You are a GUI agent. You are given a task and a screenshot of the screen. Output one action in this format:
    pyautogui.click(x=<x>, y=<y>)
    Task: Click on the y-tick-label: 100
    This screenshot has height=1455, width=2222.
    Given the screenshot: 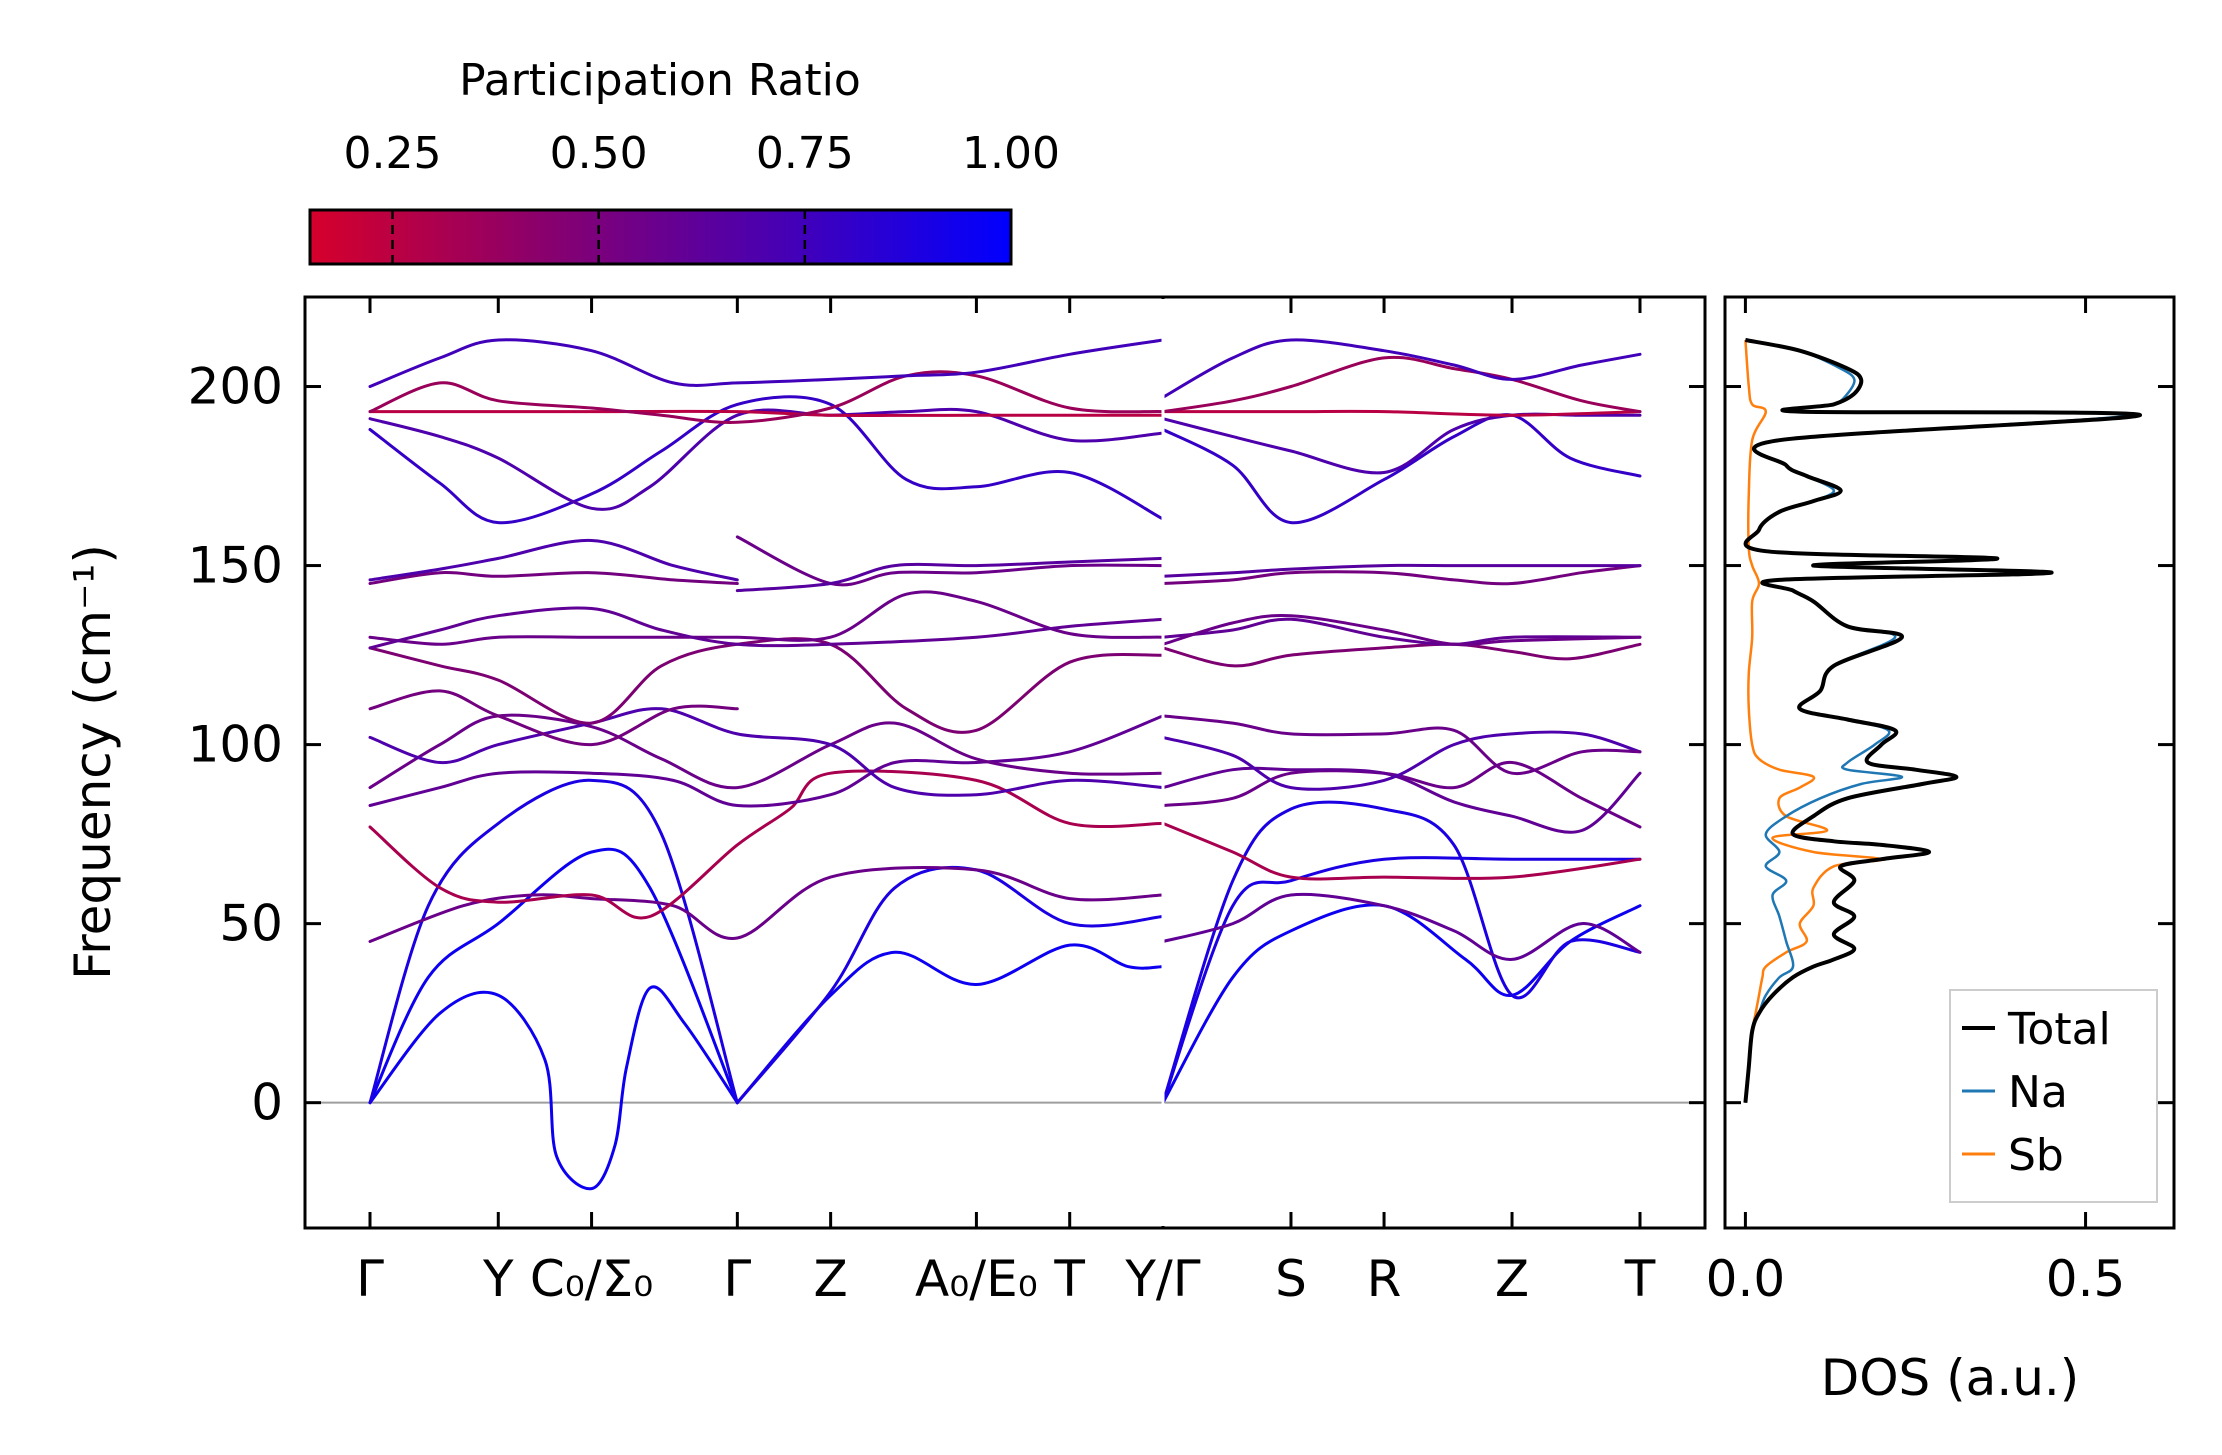 What is the action you would take?
    pyautogui.click(x=235, y=745)
    